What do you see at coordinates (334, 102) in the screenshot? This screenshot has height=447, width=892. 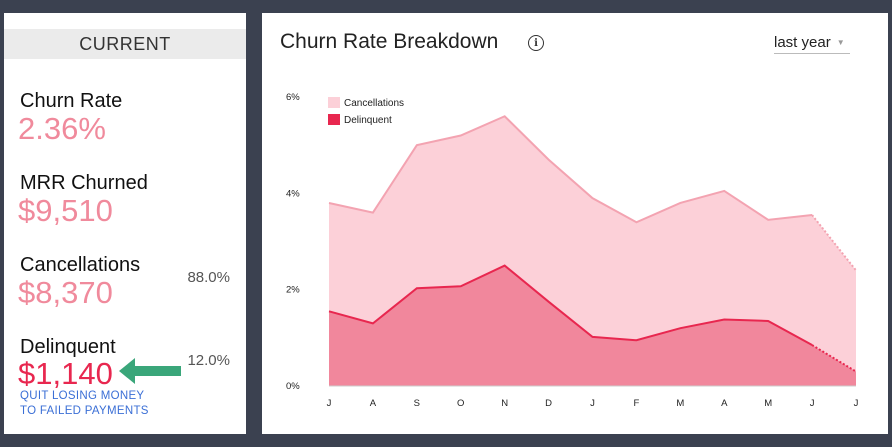 I see `legend-swatch-cancellations` at bounding box center [334, 102].